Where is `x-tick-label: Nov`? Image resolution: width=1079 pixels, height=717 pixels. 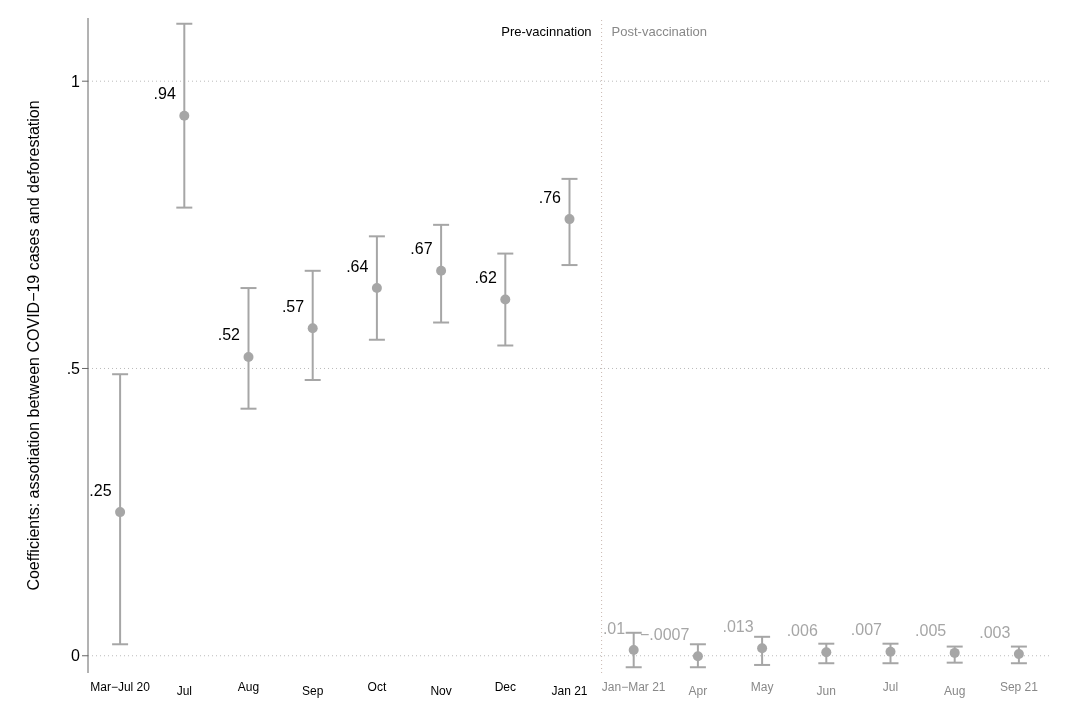 x-tick-label: Nov is located at coordinates (441, 691).